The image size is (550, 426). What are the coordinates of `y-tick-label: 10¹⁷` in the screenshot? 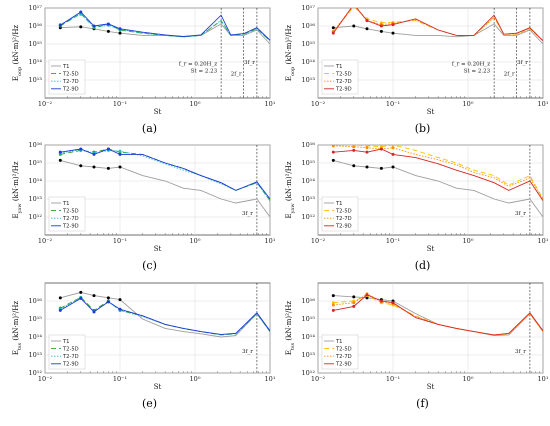 It's located at (309, 8).